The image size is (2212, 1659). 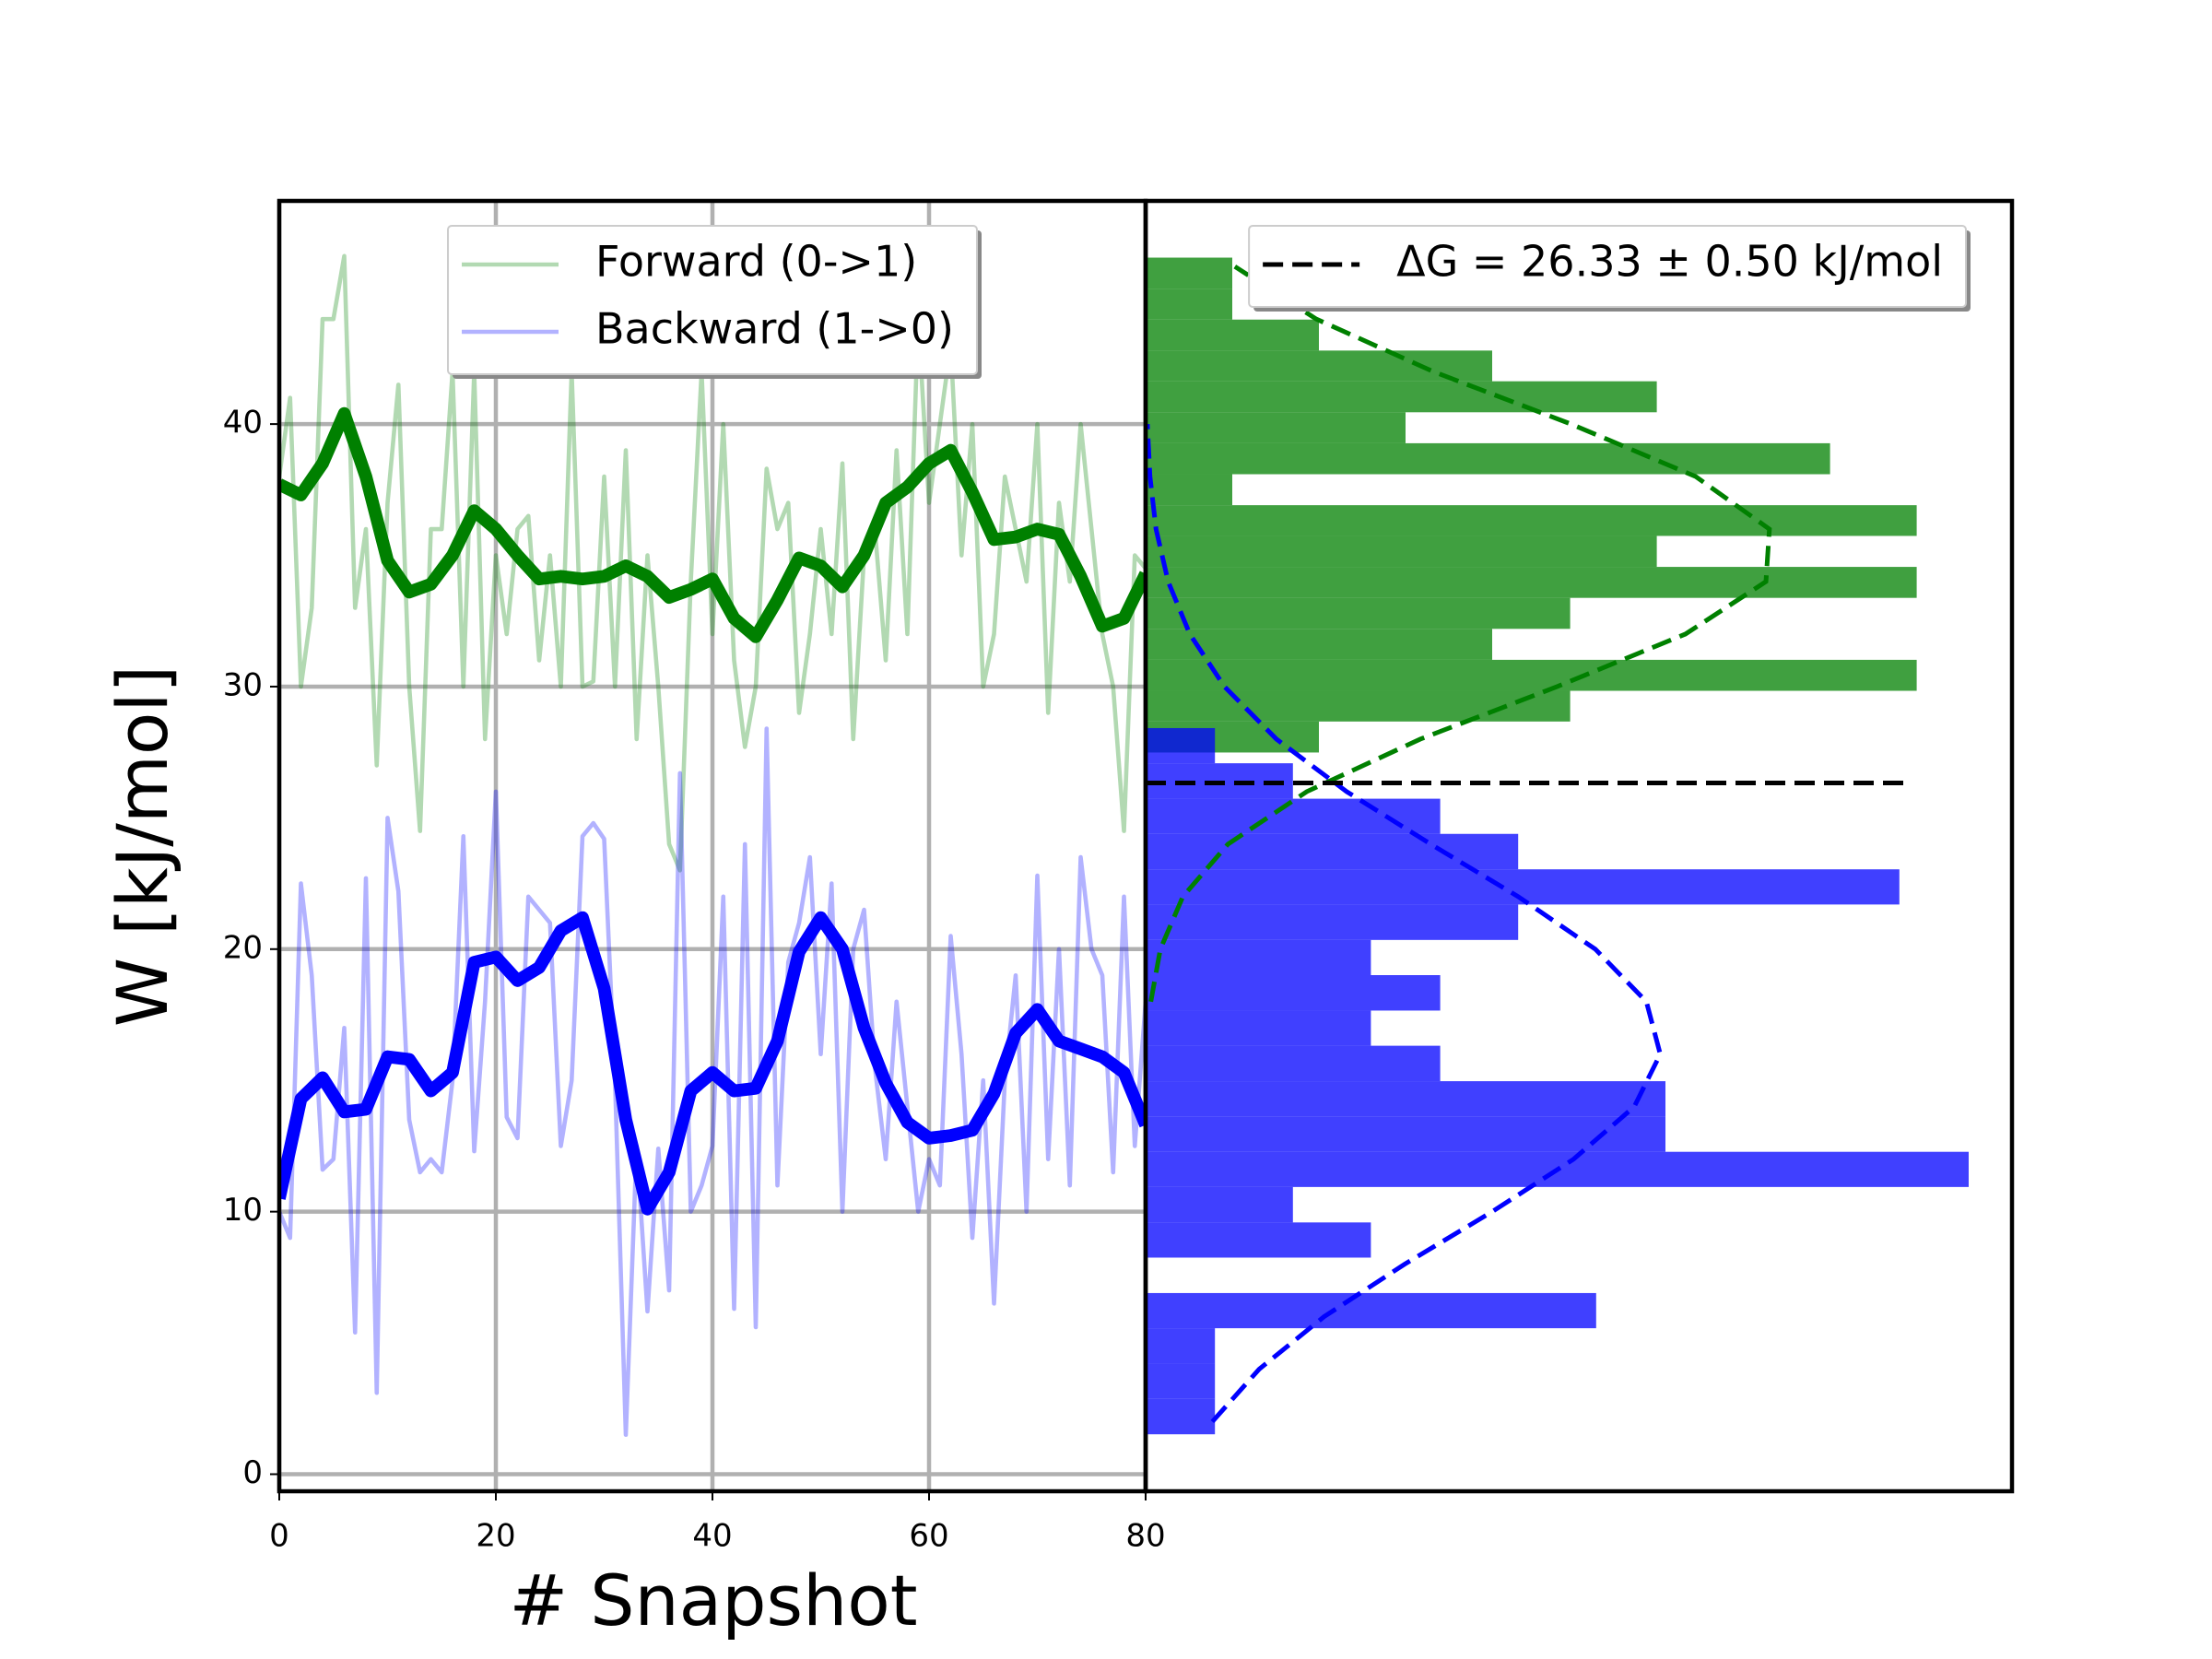 What do you see at coordinates (756, 262) in the screenshot?
I see `legend-label: Forward (0->1)` at bounding box center [756, 262].